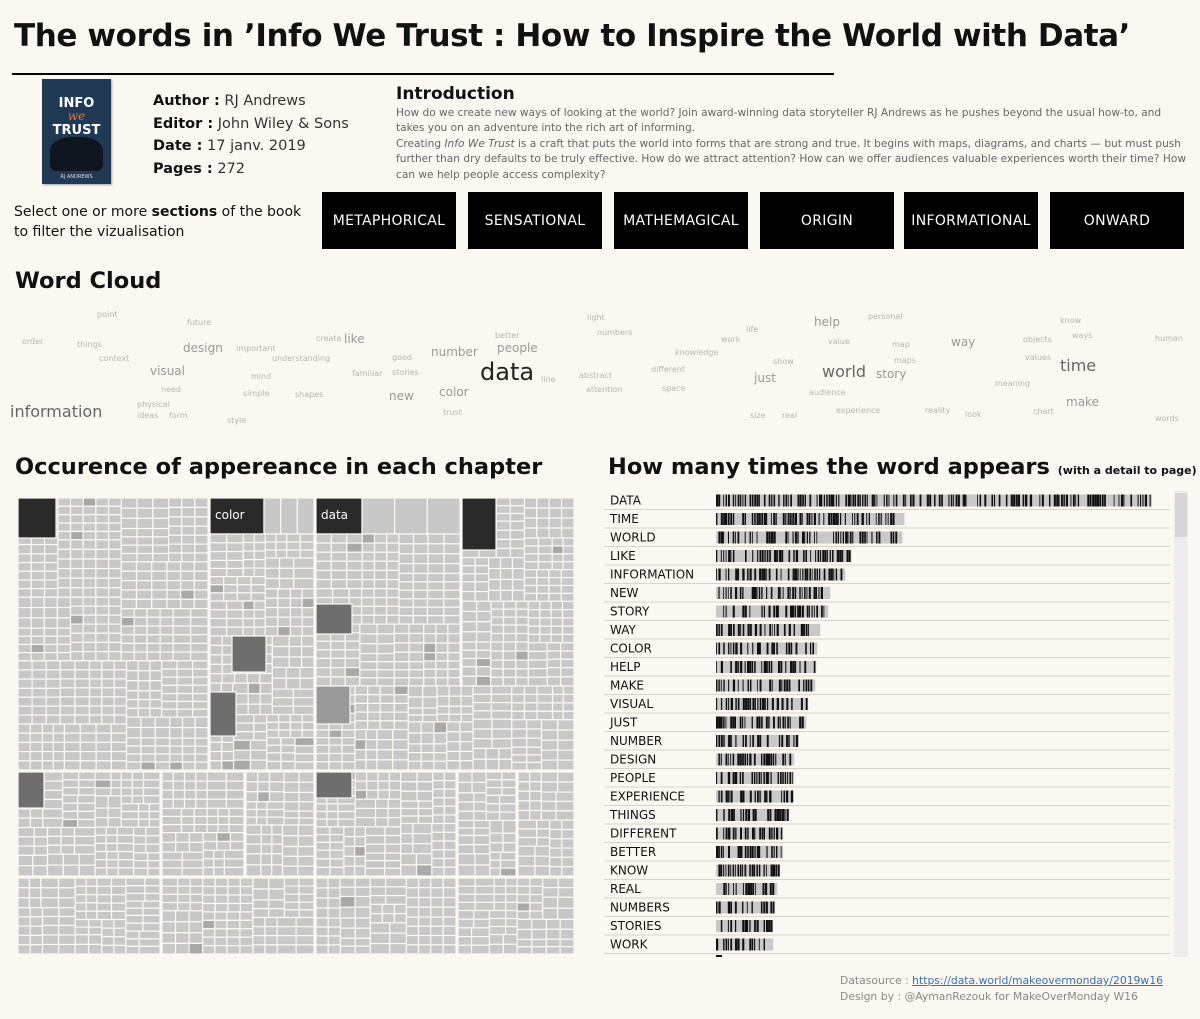 The height and width of the screenshot is (1019, 1200). I want to click on section-button-metaphorical: METAPHORICAL, so click(389, 220).